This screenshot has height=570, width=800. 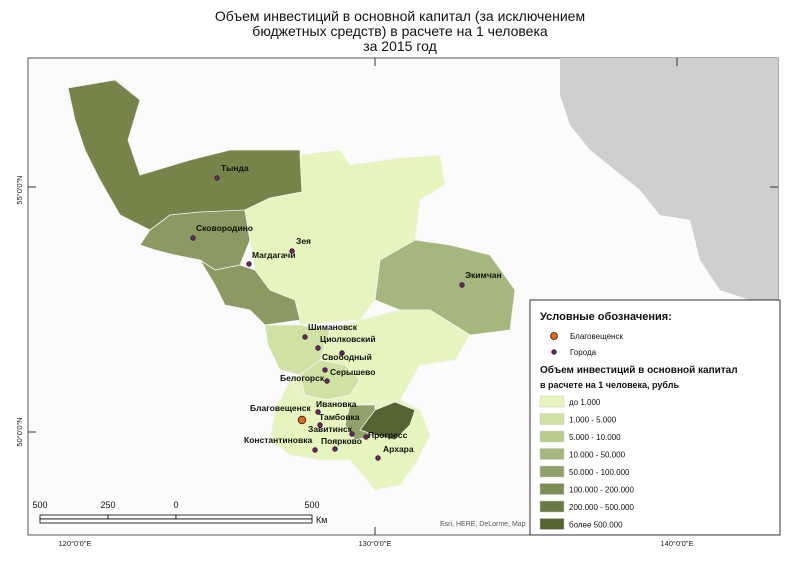 What do you see at coordinates (348, 339) in the screenshot?
I see `city-label: Циолковский` at bounding box center [348, 339].